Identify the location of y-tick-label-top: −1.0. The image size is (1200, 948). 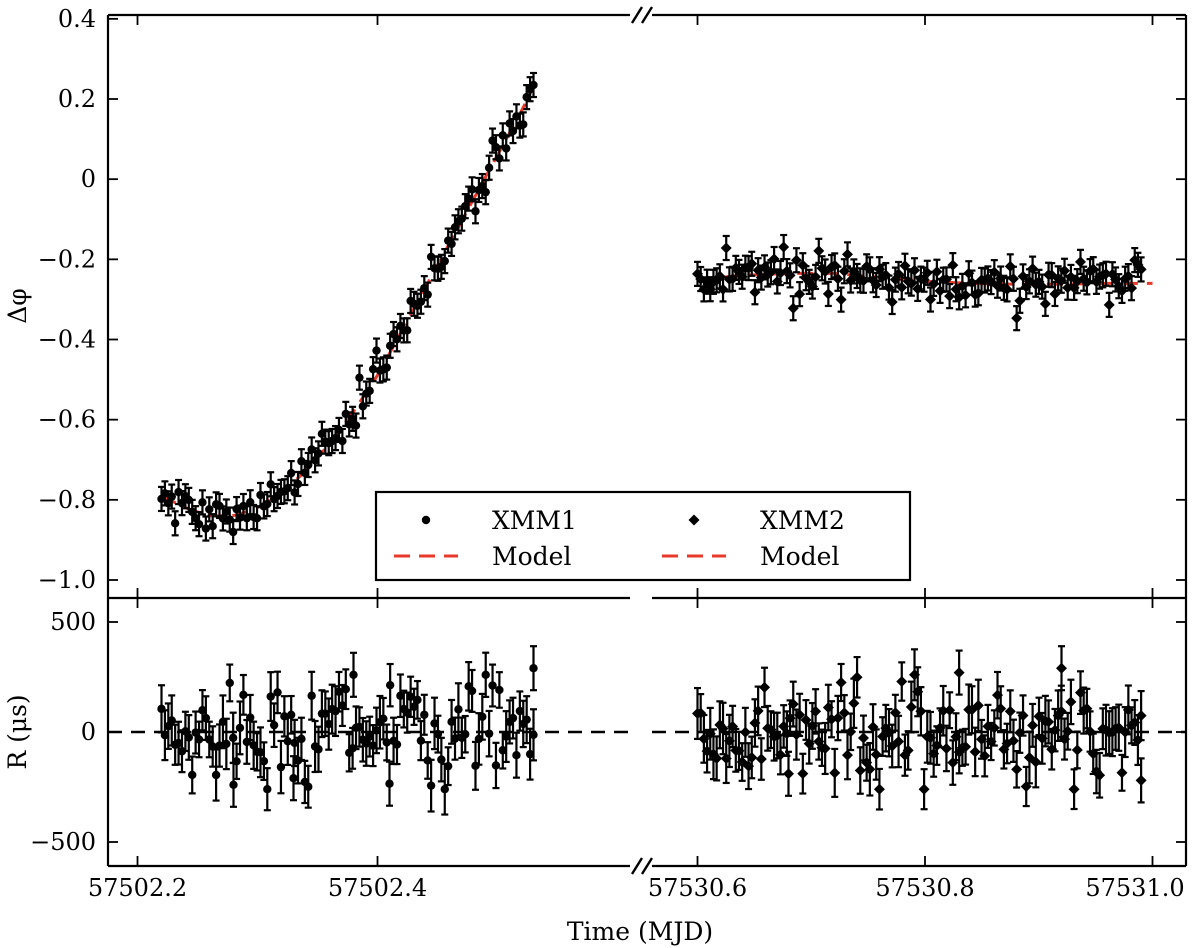
(67, 580).